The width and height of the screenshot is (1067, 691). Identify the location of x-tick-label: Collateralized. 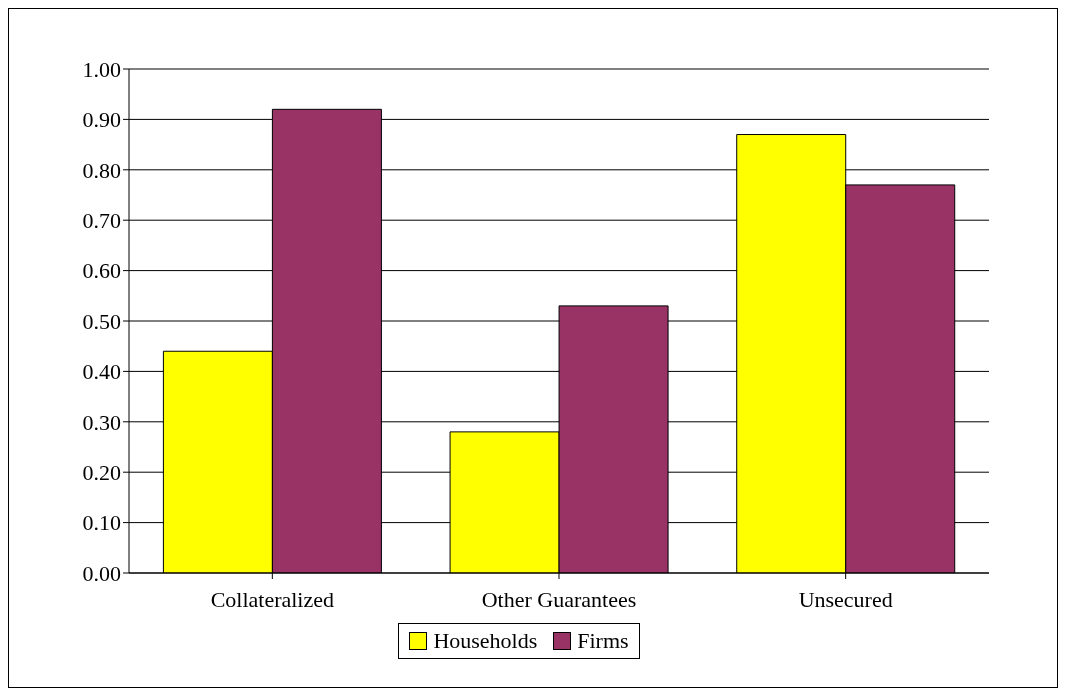
(272, 599).